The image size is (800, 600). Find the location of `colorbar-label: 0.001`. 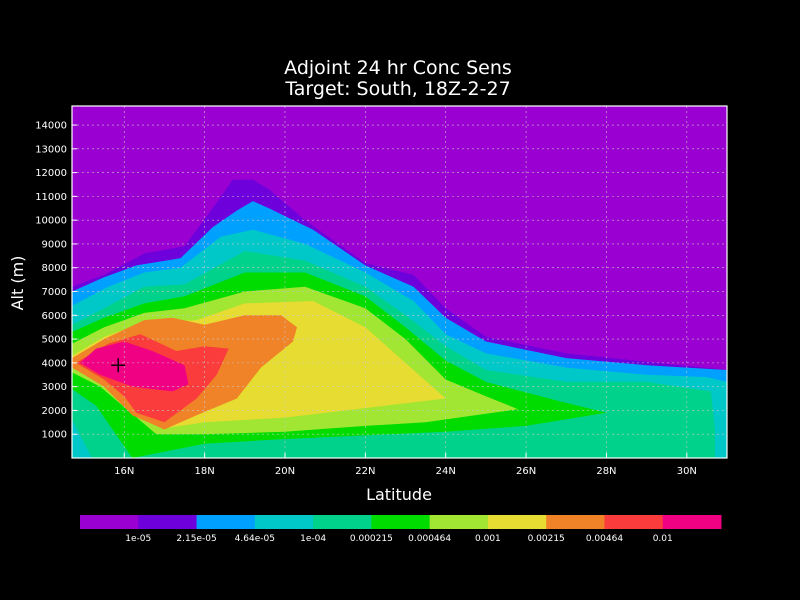

colorbar-label: 0.001 is located at coordinates (488, 539).